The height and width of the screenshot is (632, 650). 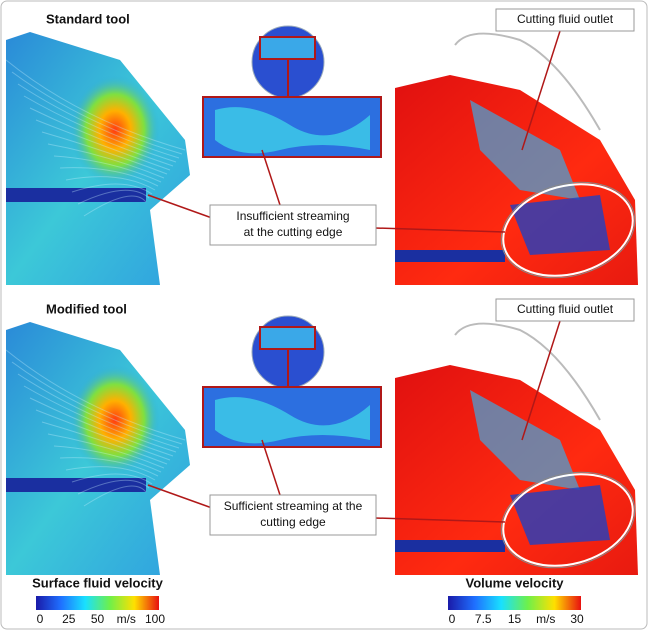 What do you see at coordinates (69, 619) in the screenshot?
I see `colorbar-tick-label: 25` at bounding box center [69, 619].